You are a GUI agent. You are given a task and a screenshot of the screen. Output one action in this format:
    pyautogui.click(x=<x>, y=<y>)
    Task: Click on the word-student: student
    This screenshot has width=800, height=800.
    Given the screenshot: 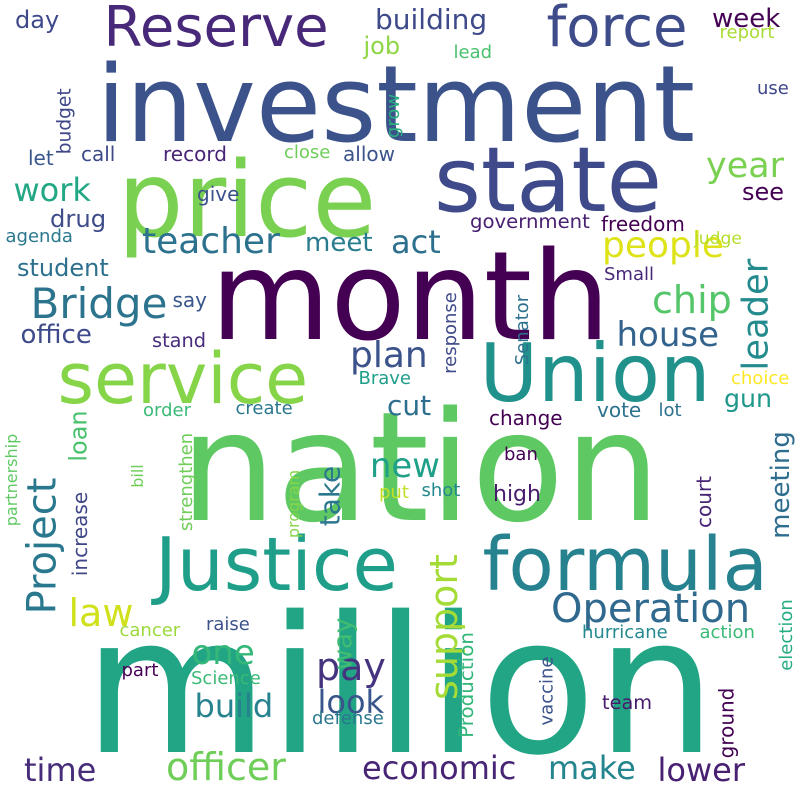 What is the action you would take?
    pyautogui.click(x=63, y=268)
    